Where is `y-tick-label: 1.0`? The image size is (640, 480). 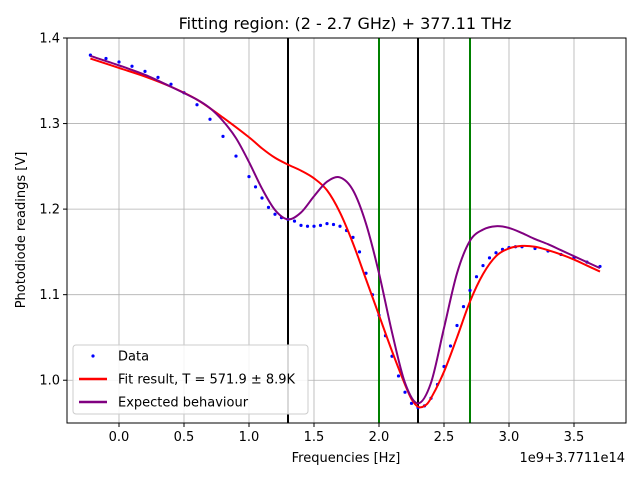
y-tick-label: 1.0 is located at coordinates (49, 381).